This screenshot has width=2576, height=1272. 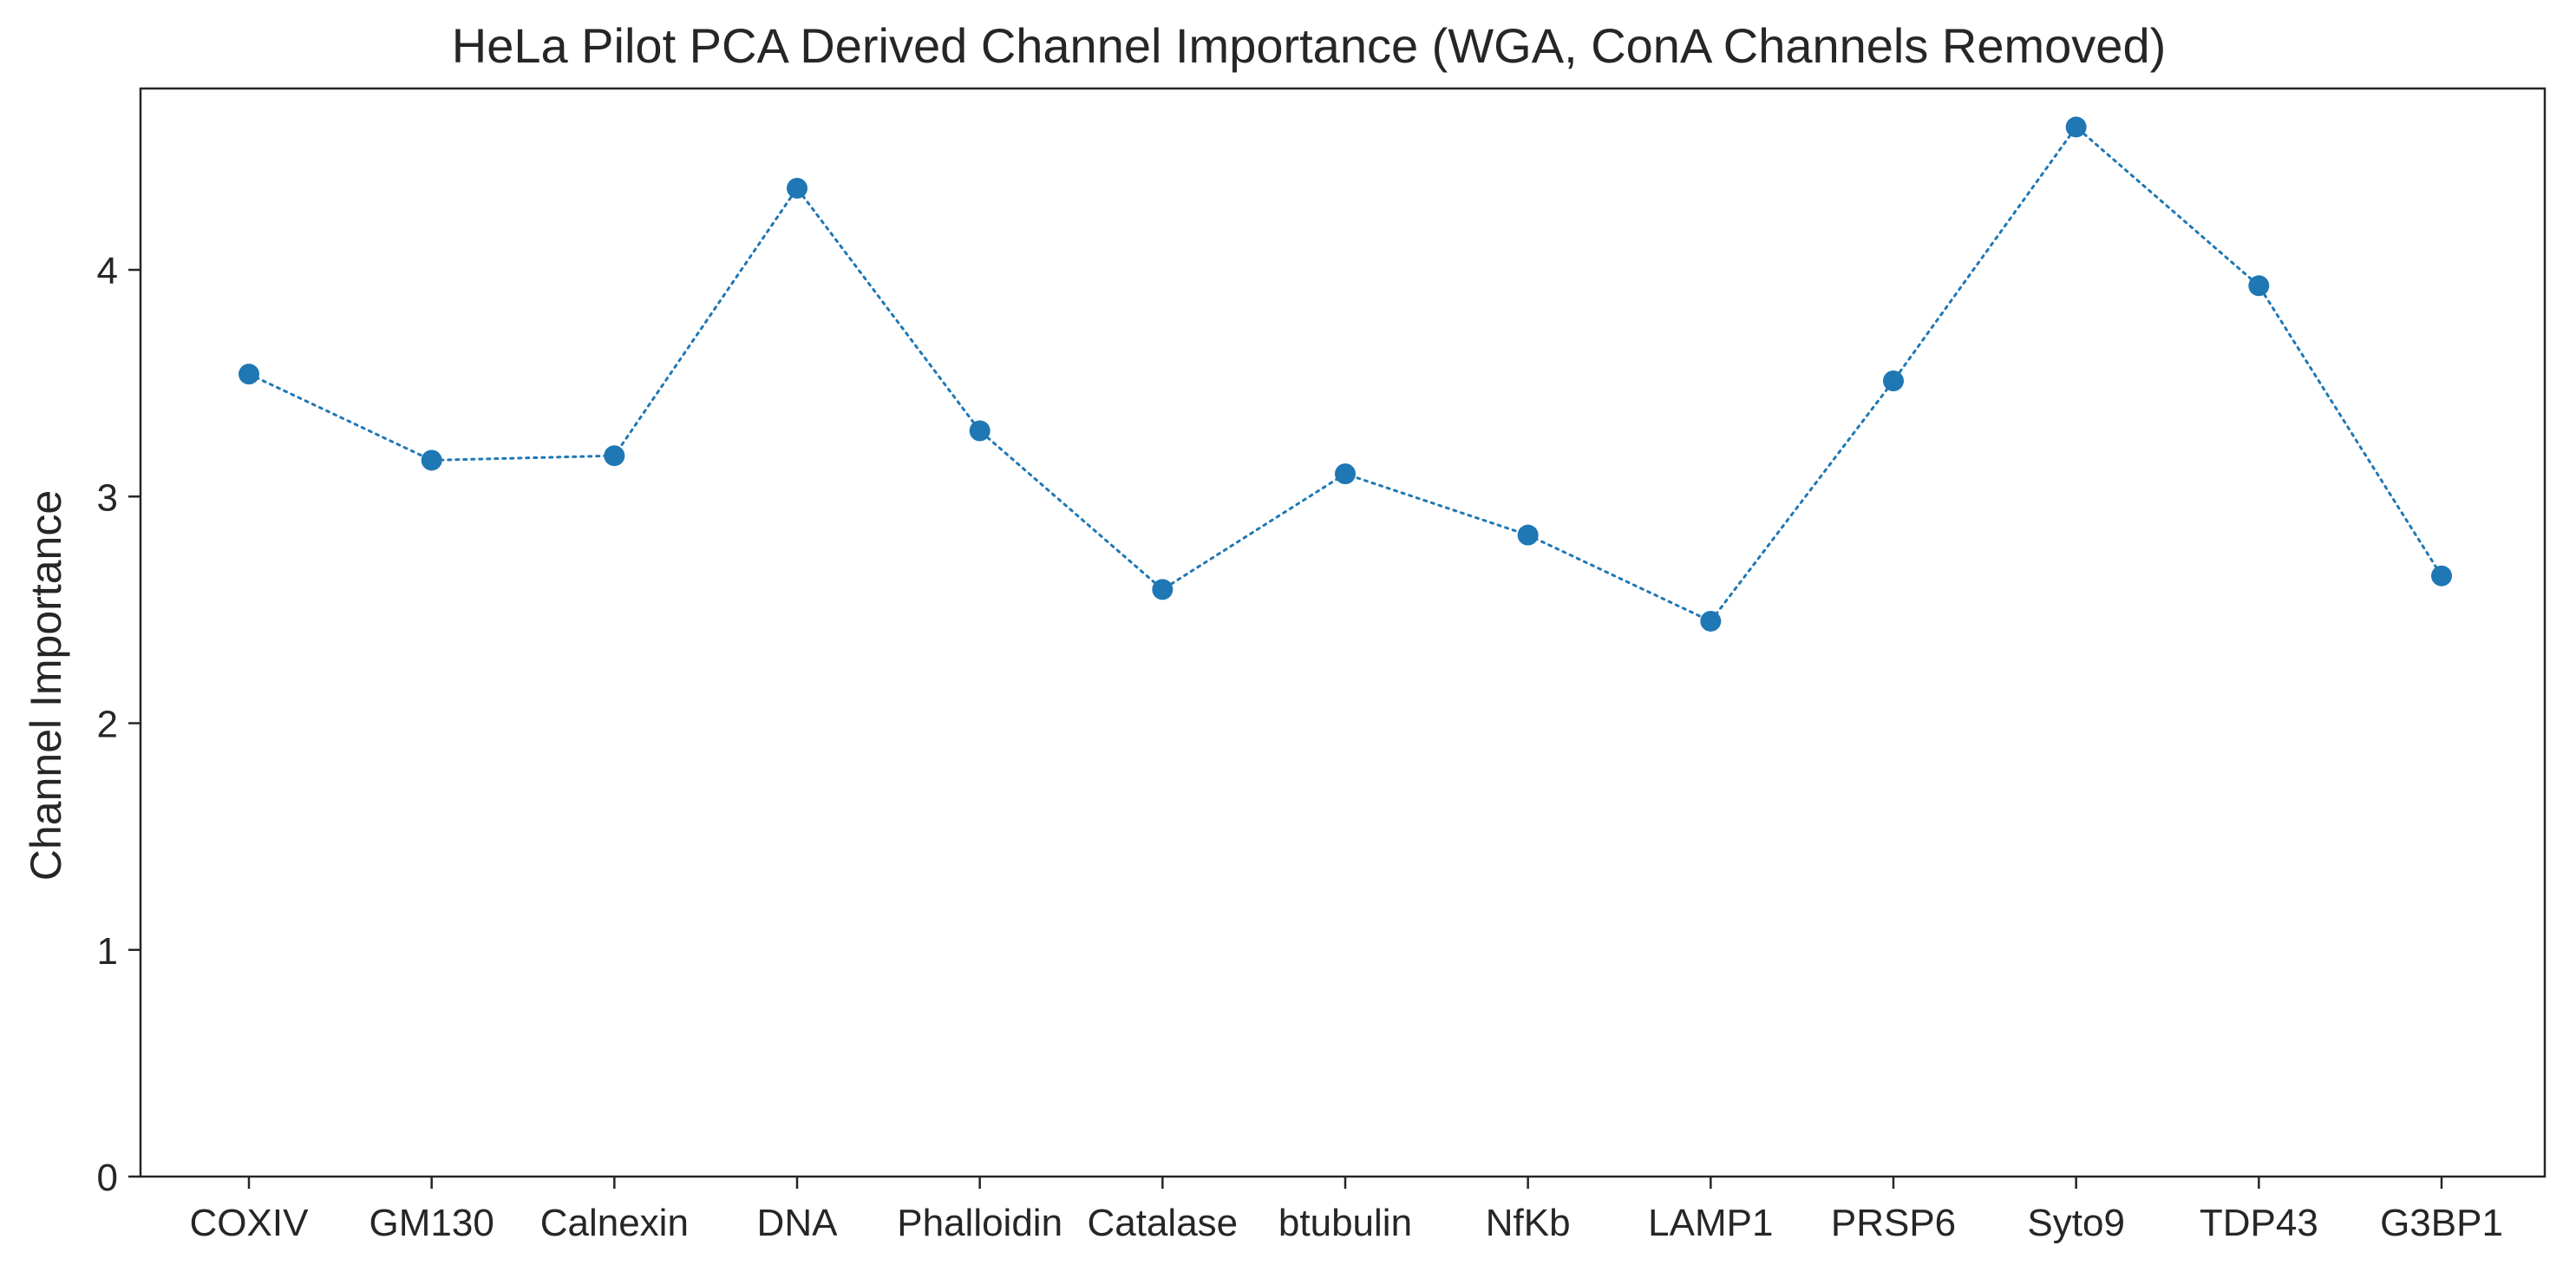 What do you see at coordinates (1710, 1223) in the screenshot?
I see `x-tick-label: LAMP1` at bounding box center [1710, 1223].